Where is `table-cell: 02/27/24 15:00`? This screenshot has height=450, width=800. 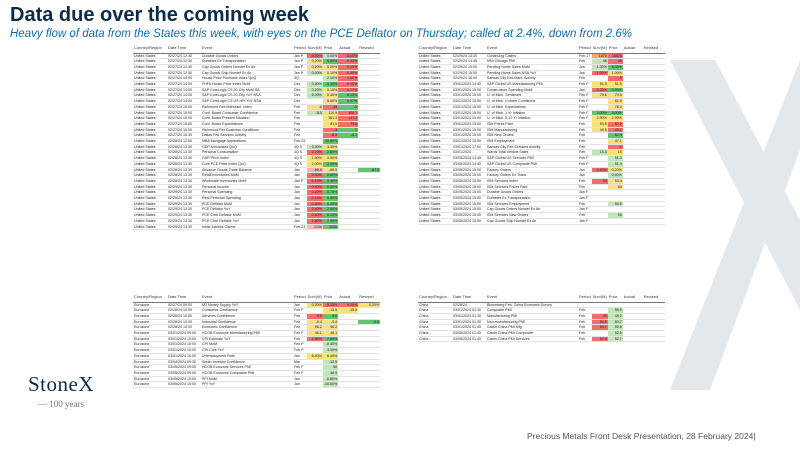 table-cell: 02/27/24 15:00 is located at coordinates (184, 118).